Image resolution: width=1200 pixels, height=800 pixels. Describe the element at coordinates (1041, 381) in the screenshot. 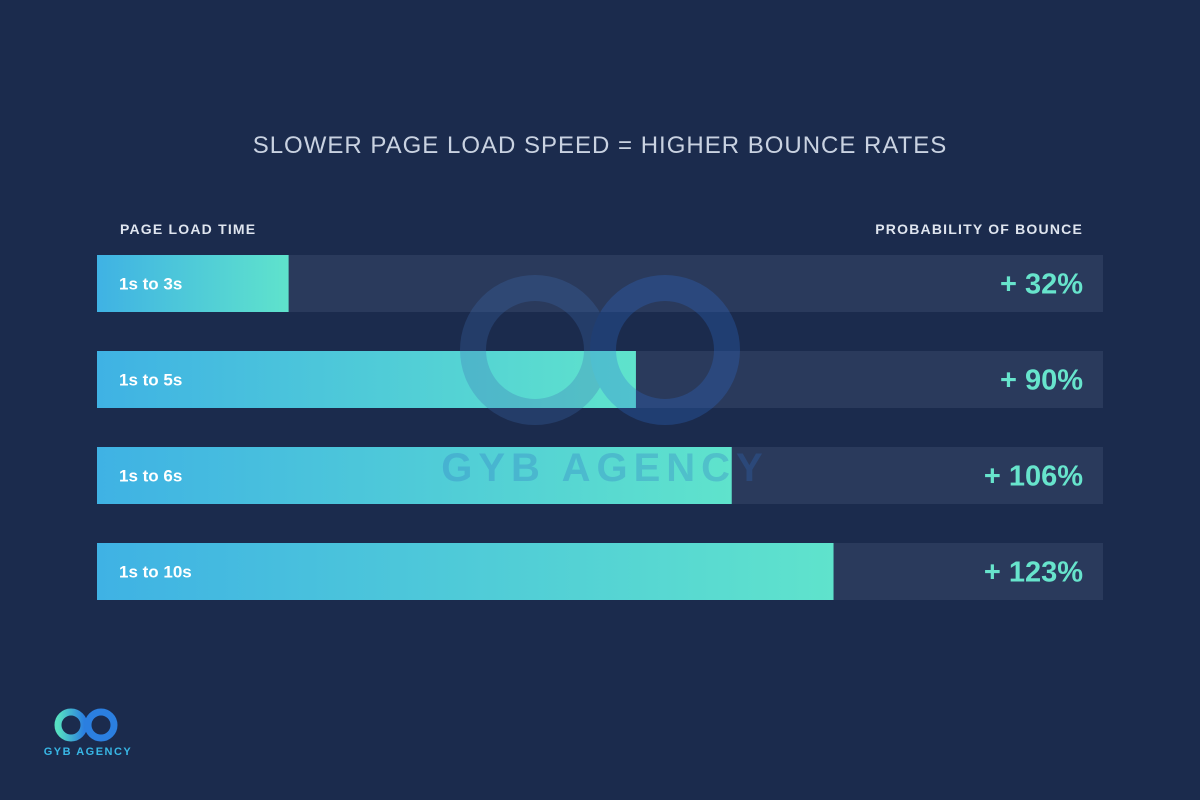

I see `bar-value-label: + 90%` at that location.